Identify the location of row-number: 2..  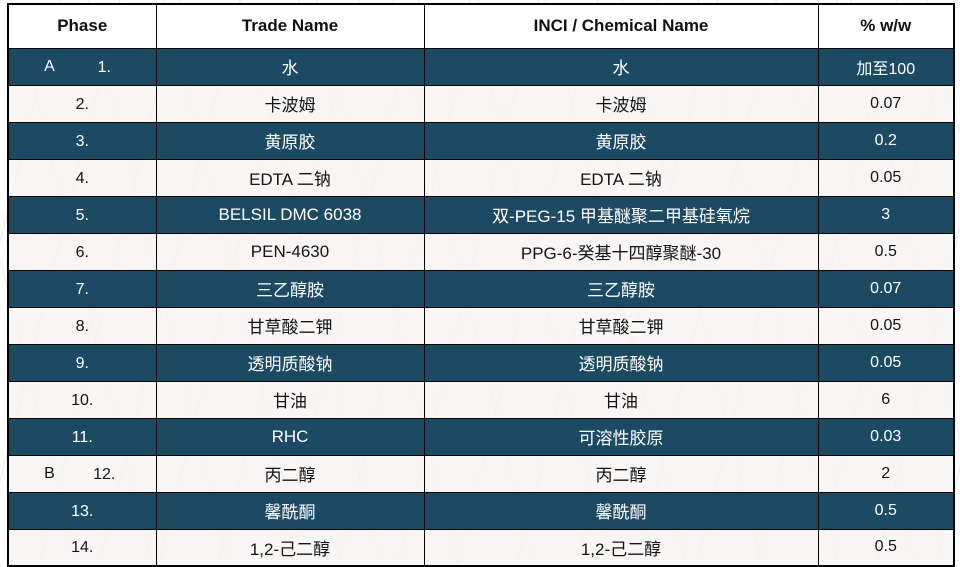
(82, 104).